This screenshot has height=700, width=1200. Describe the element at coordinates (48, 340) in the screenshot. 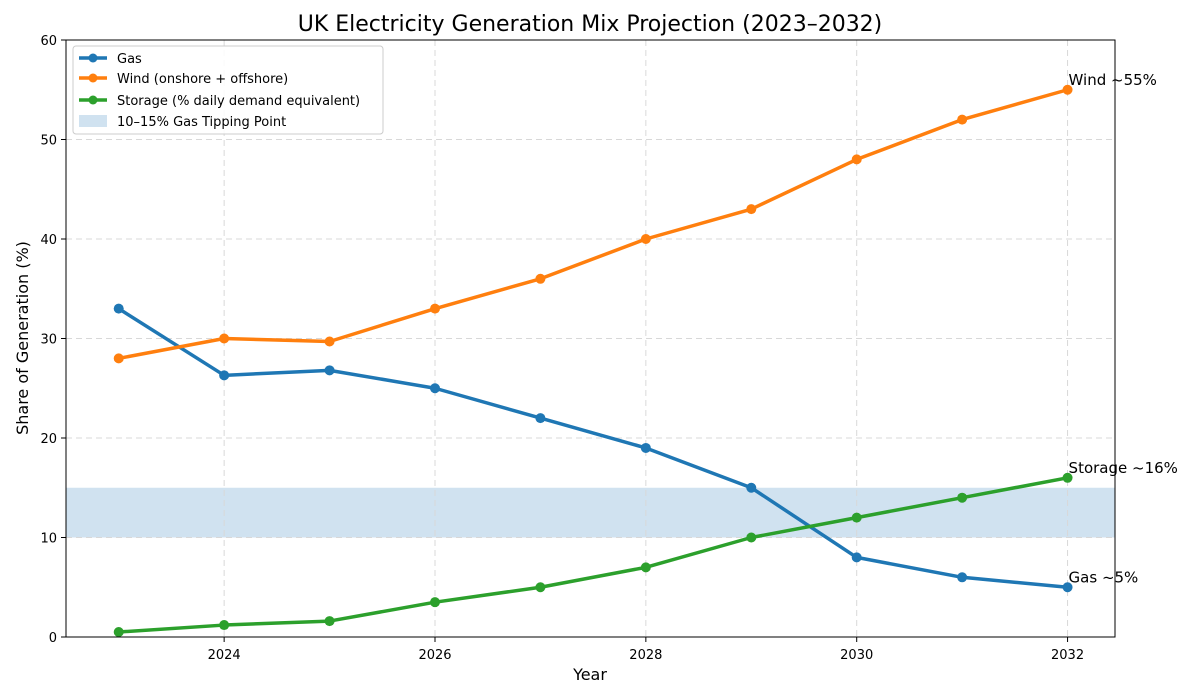

I see `y-tick-label: 30` at that location.